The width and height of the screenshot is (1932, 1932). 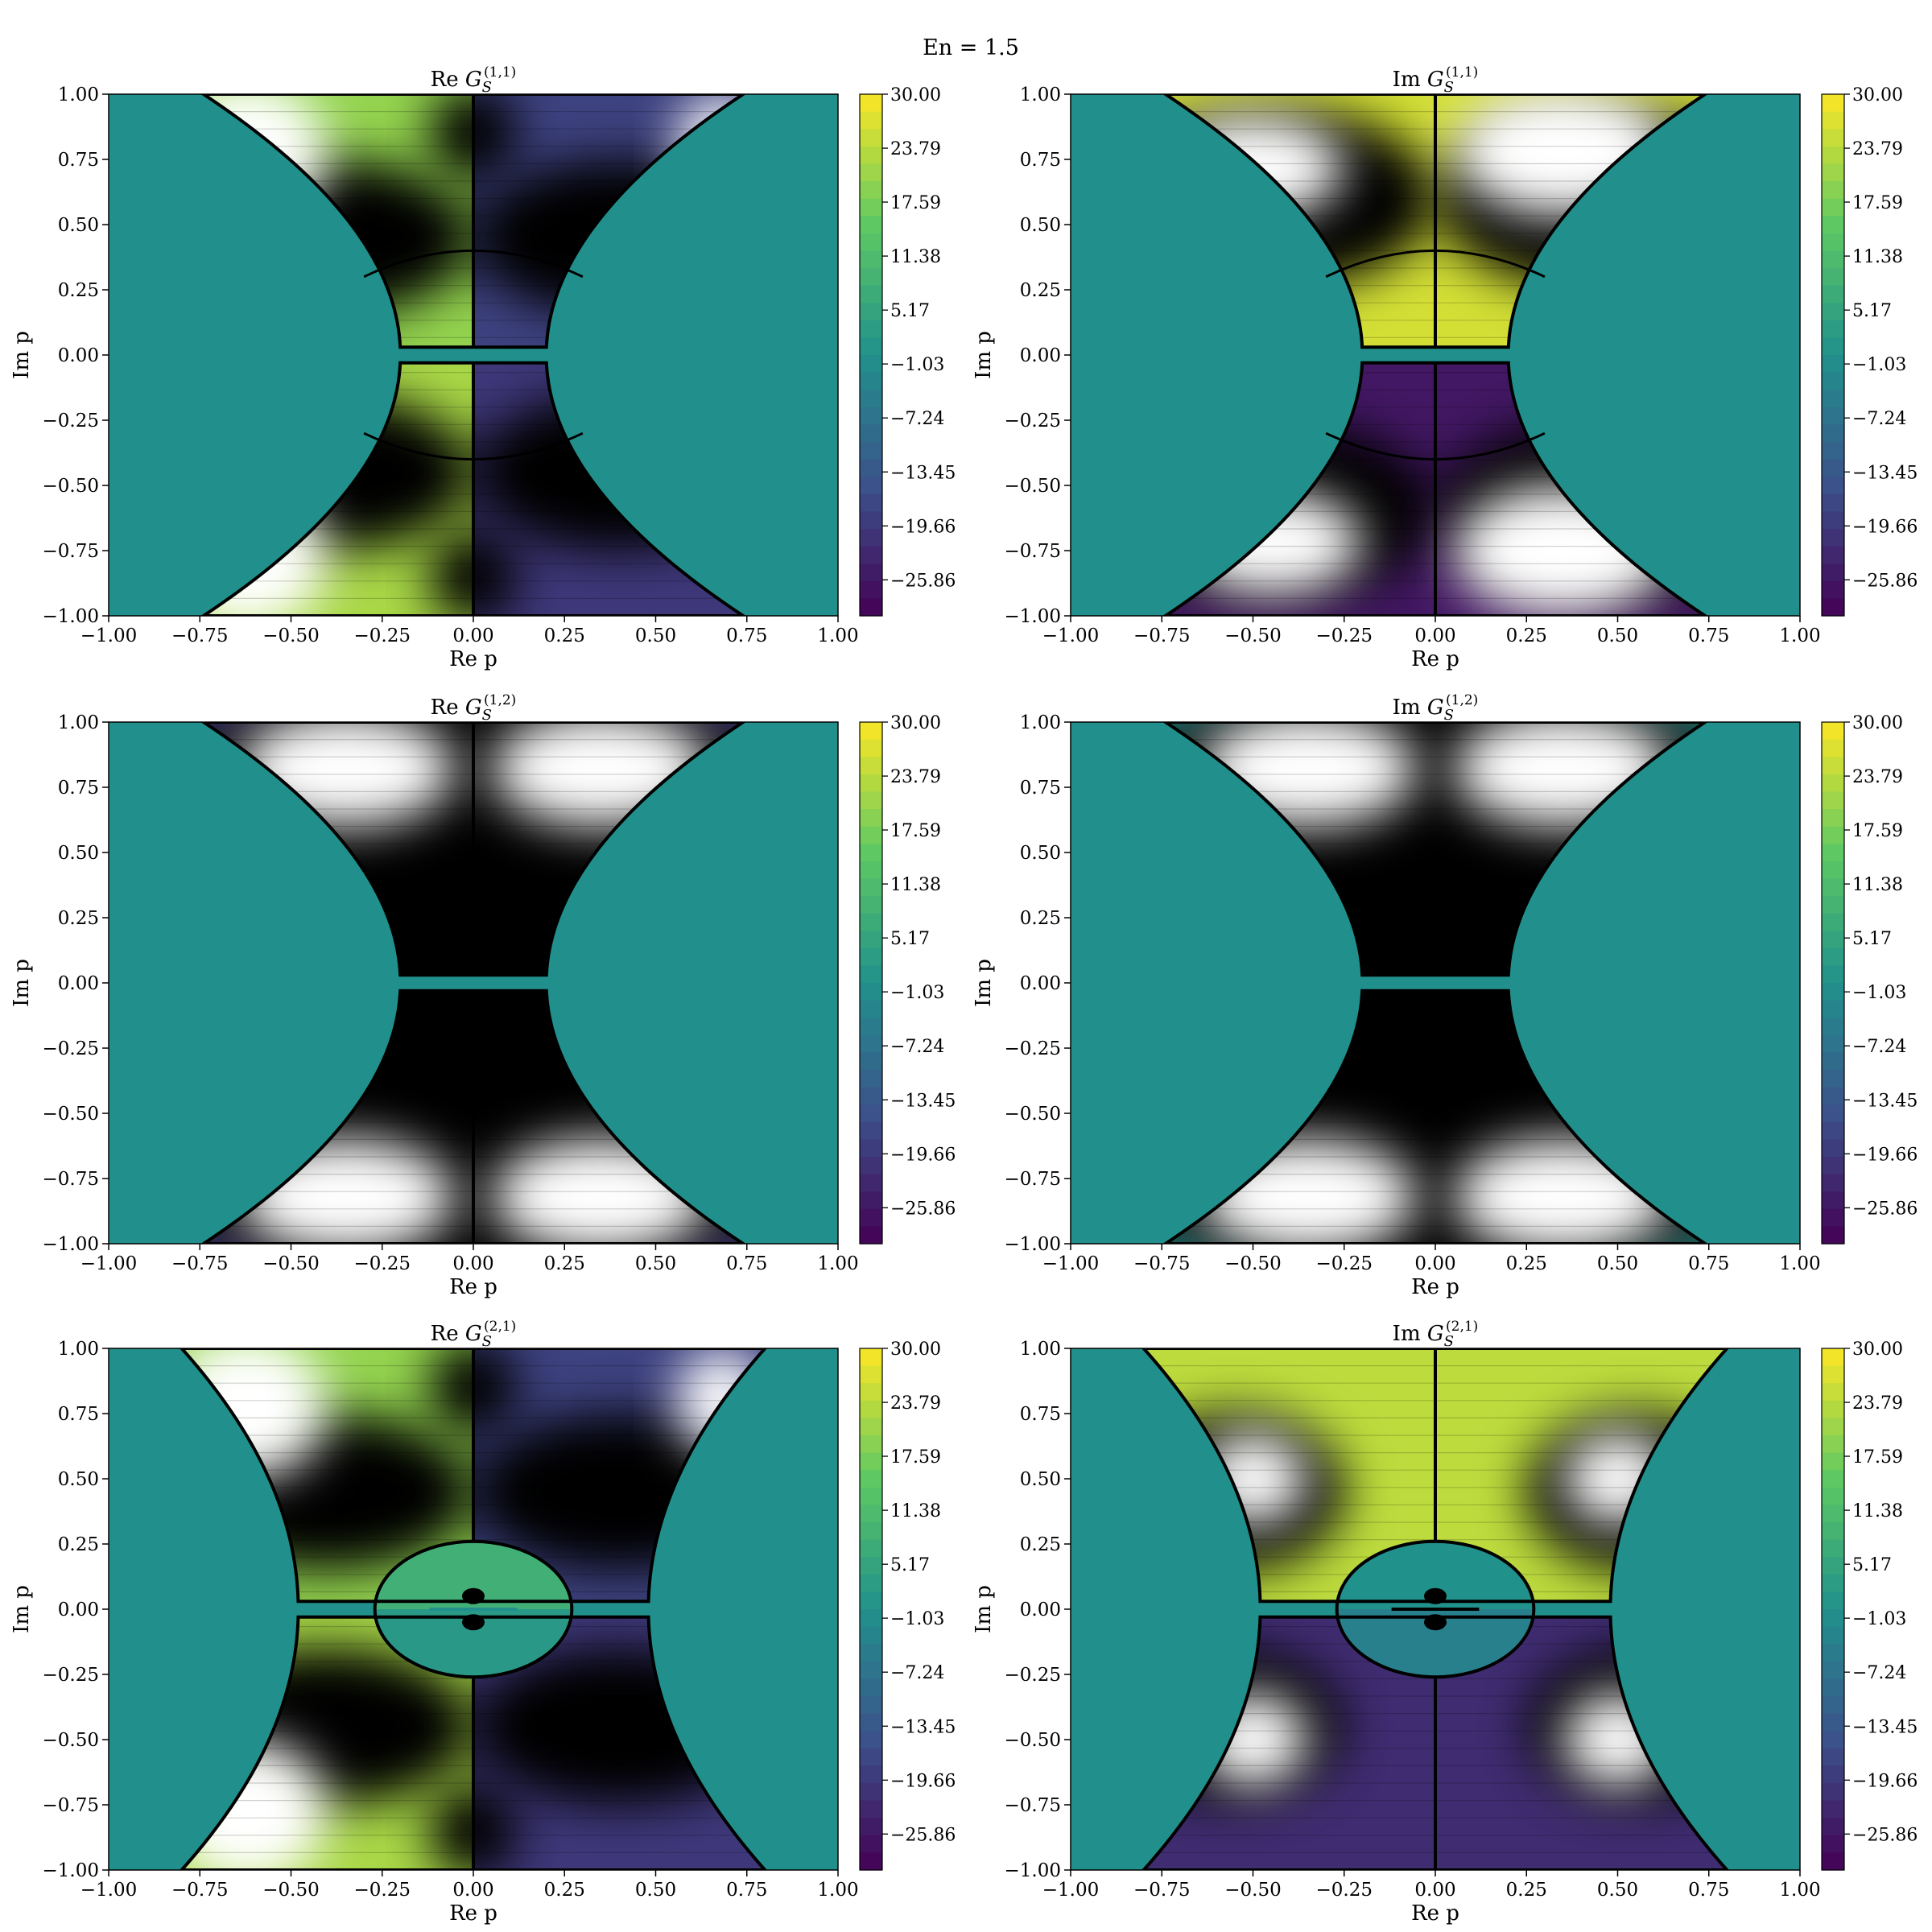 I want to click on panel-title: Re GS(2,1), so click(x=474, y=1334).